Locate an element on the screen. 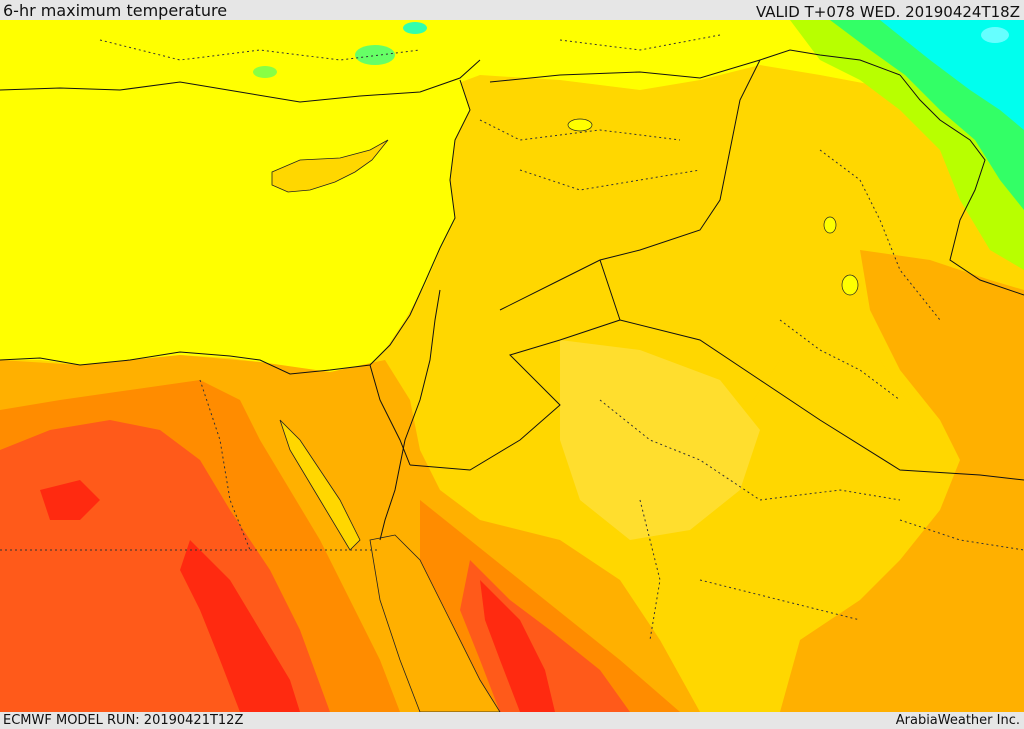 The height and width of the screenshot is (729, 1024). sea-gulf-suez is located at coordinates (320, 485).